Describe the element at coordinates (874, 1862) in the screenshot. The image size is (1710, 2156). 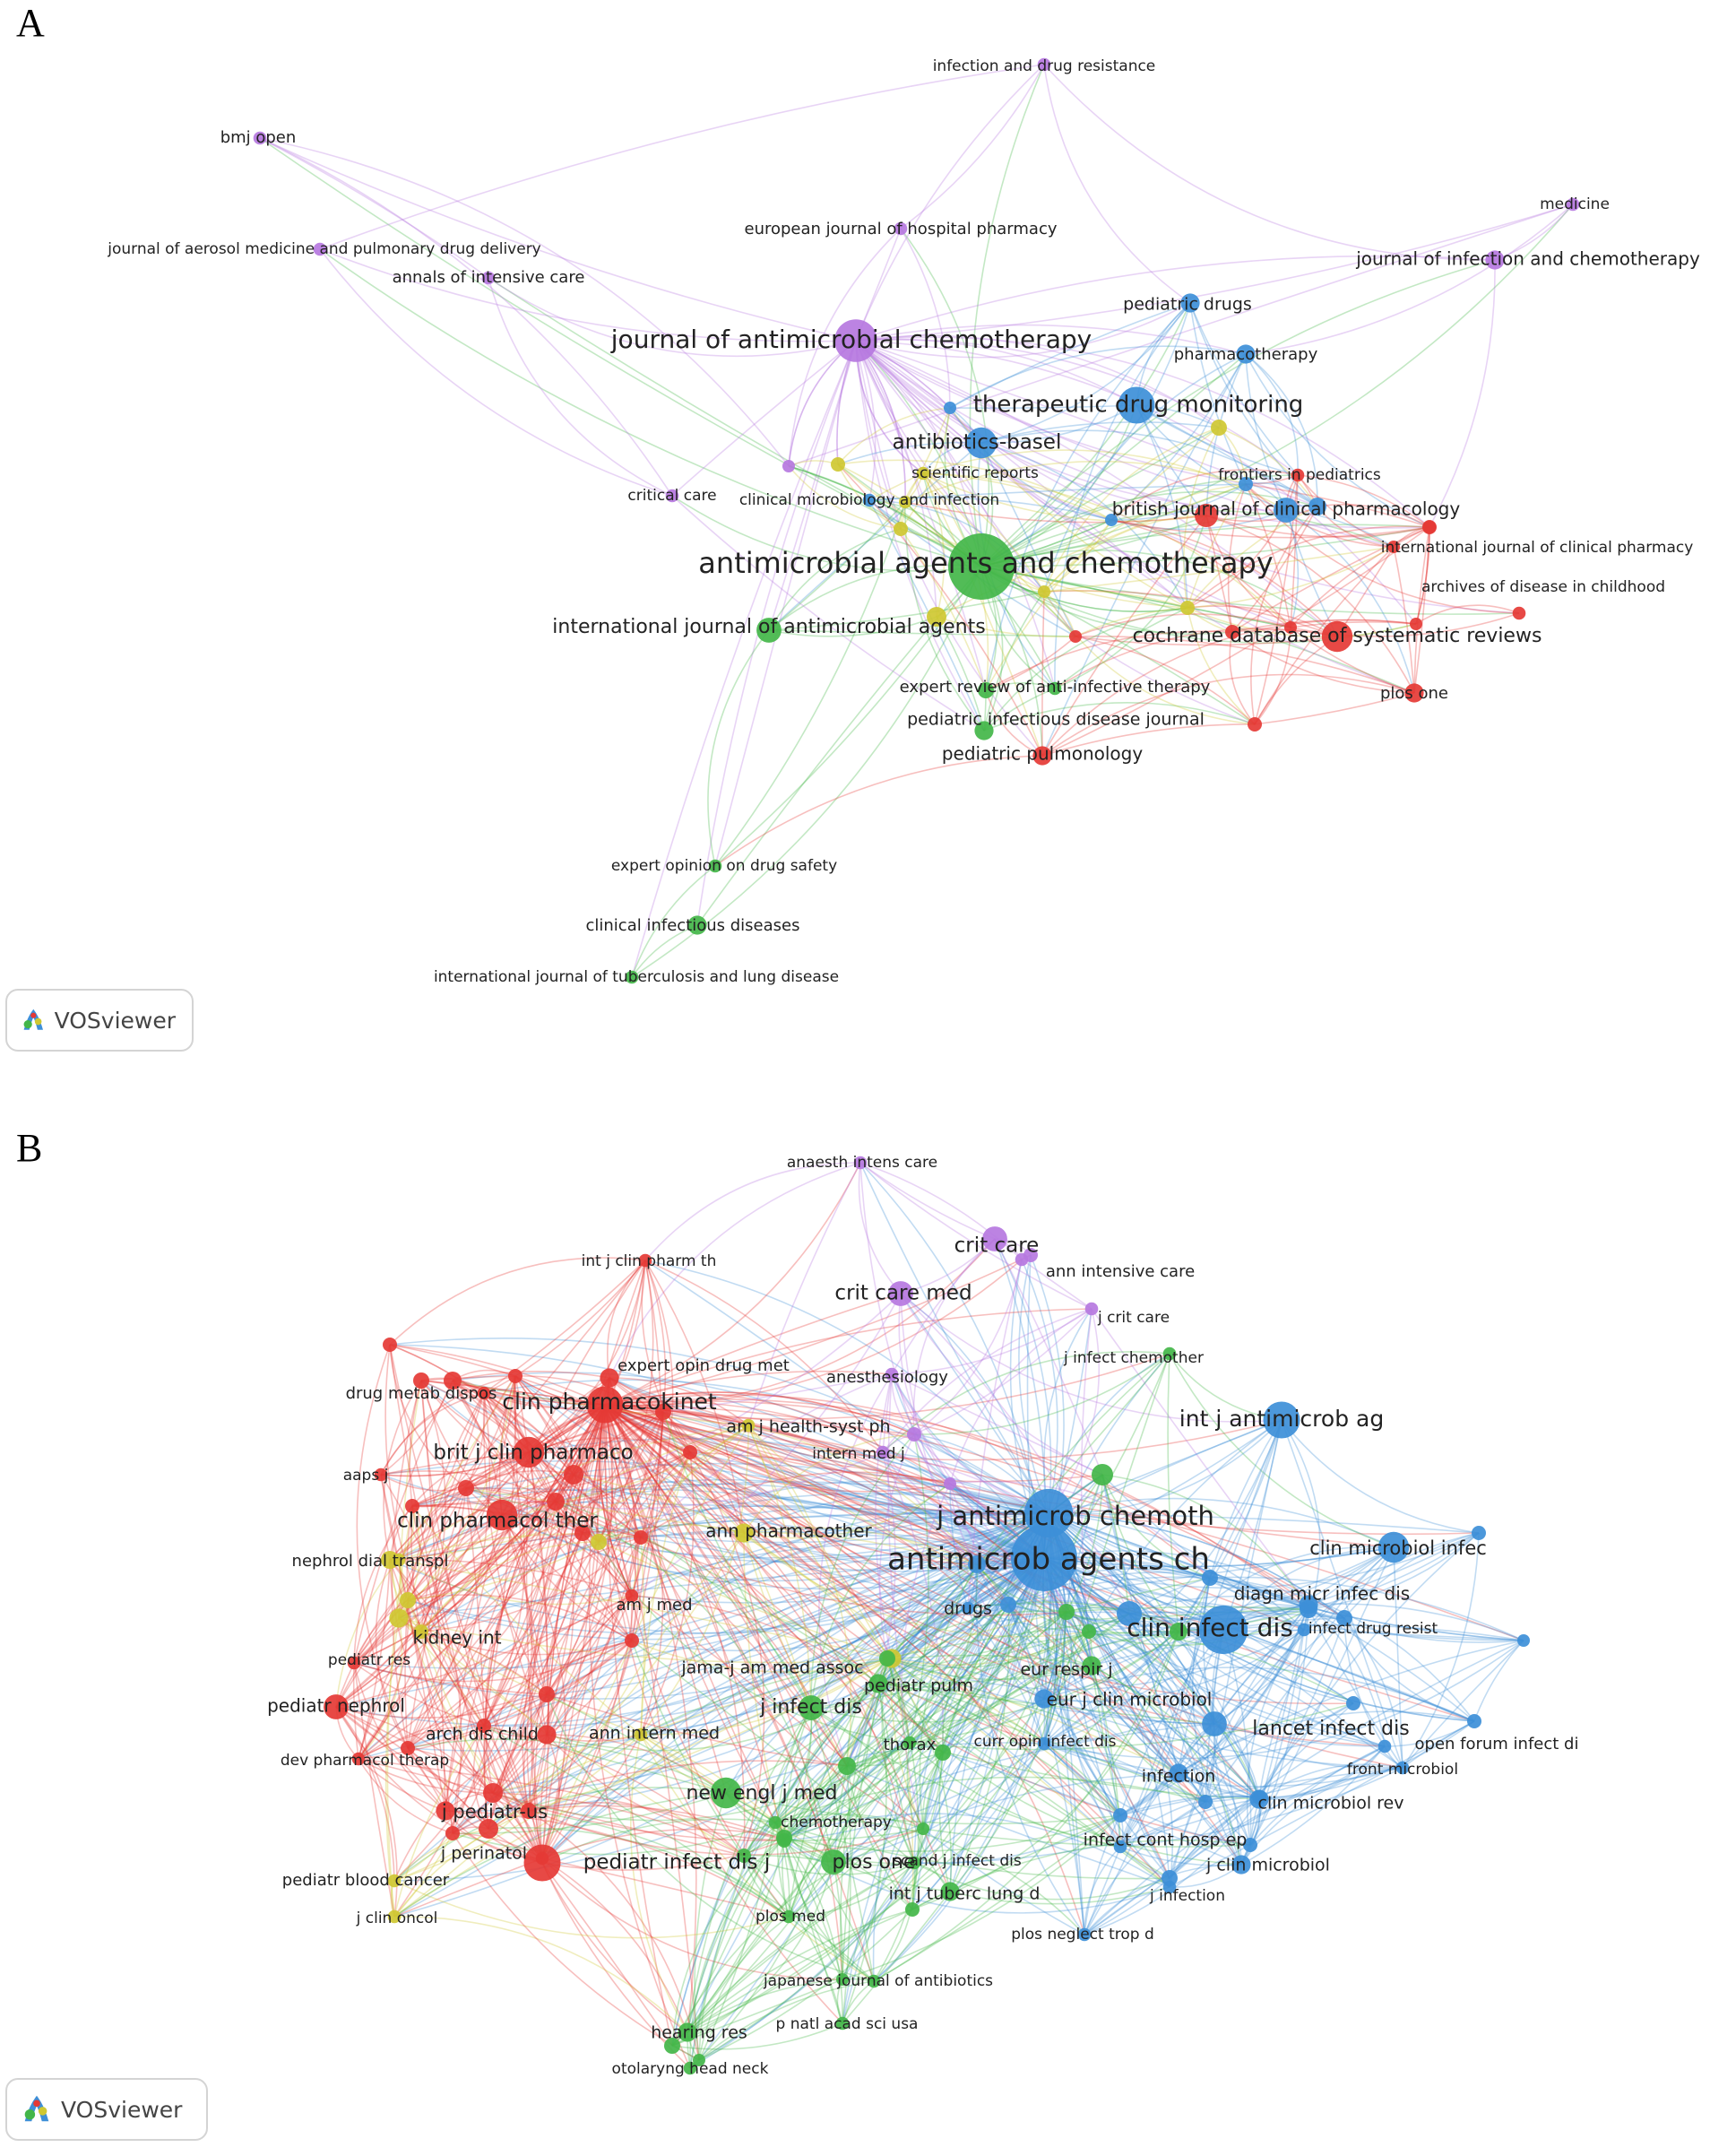
I see `node-label: plos one` at that location.